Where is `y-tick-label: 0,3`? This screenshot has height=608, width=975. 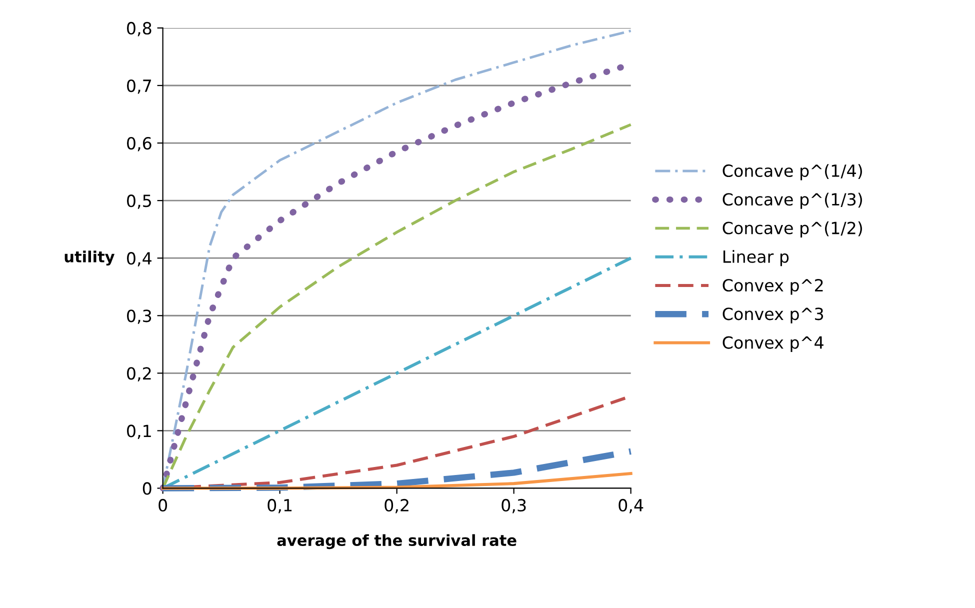
y-tick-label: 0,3 is located at coordinates (139, 317).